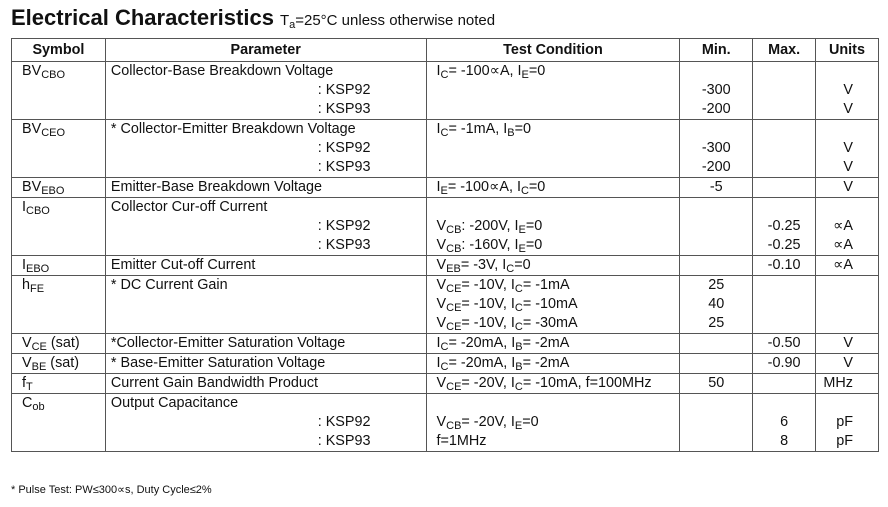  What do you see at coordinates (847, 265) in the screenshot?
I see `units-cell: ∝A` at bounding box center [847, 265].